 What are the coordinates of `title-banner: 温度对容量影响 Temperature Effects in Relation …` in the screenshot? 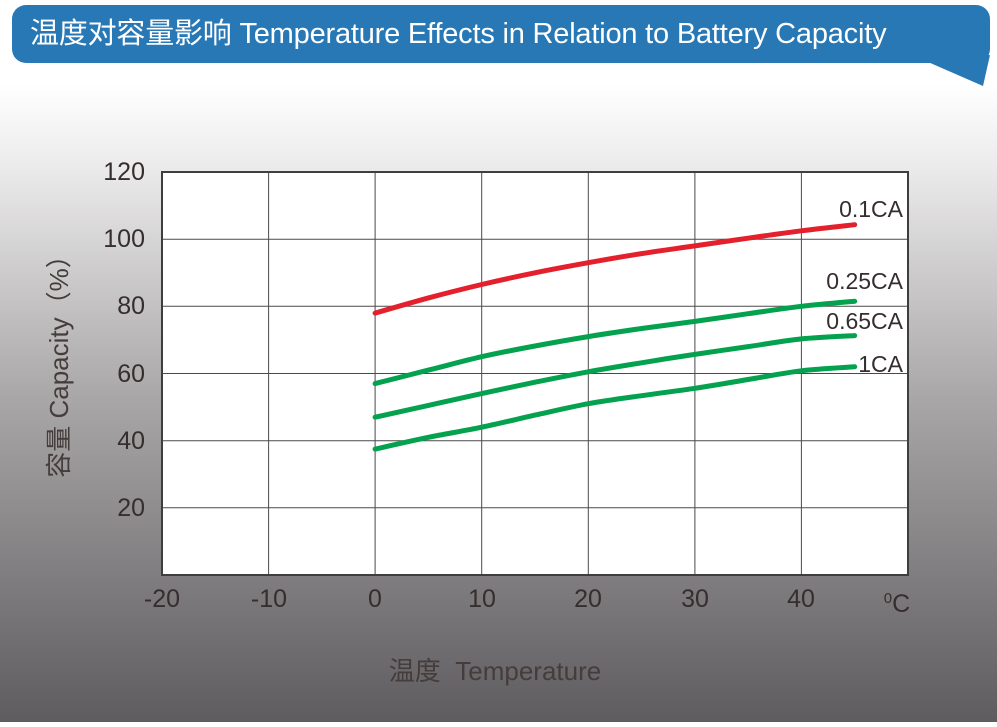 It's located at (501, 34).